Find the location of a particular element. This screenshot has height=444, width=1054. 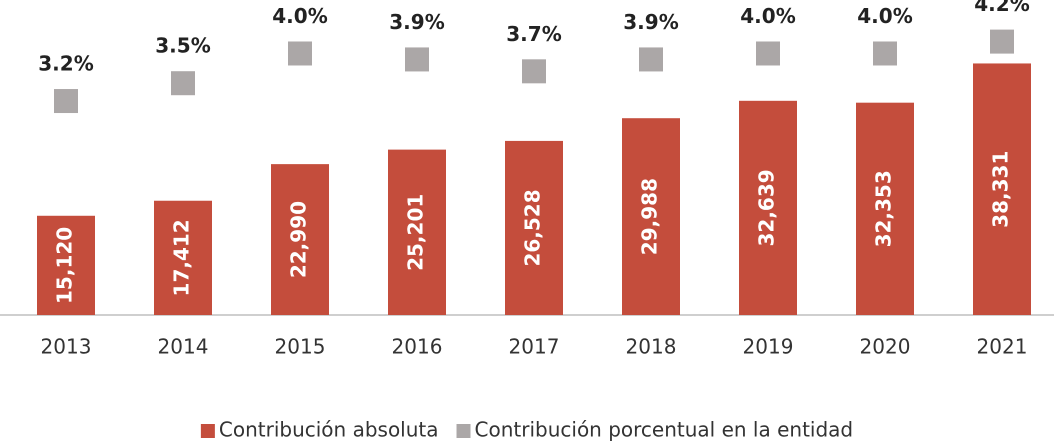

x-tick-label: 2015 is located at coordinates (300, 347).